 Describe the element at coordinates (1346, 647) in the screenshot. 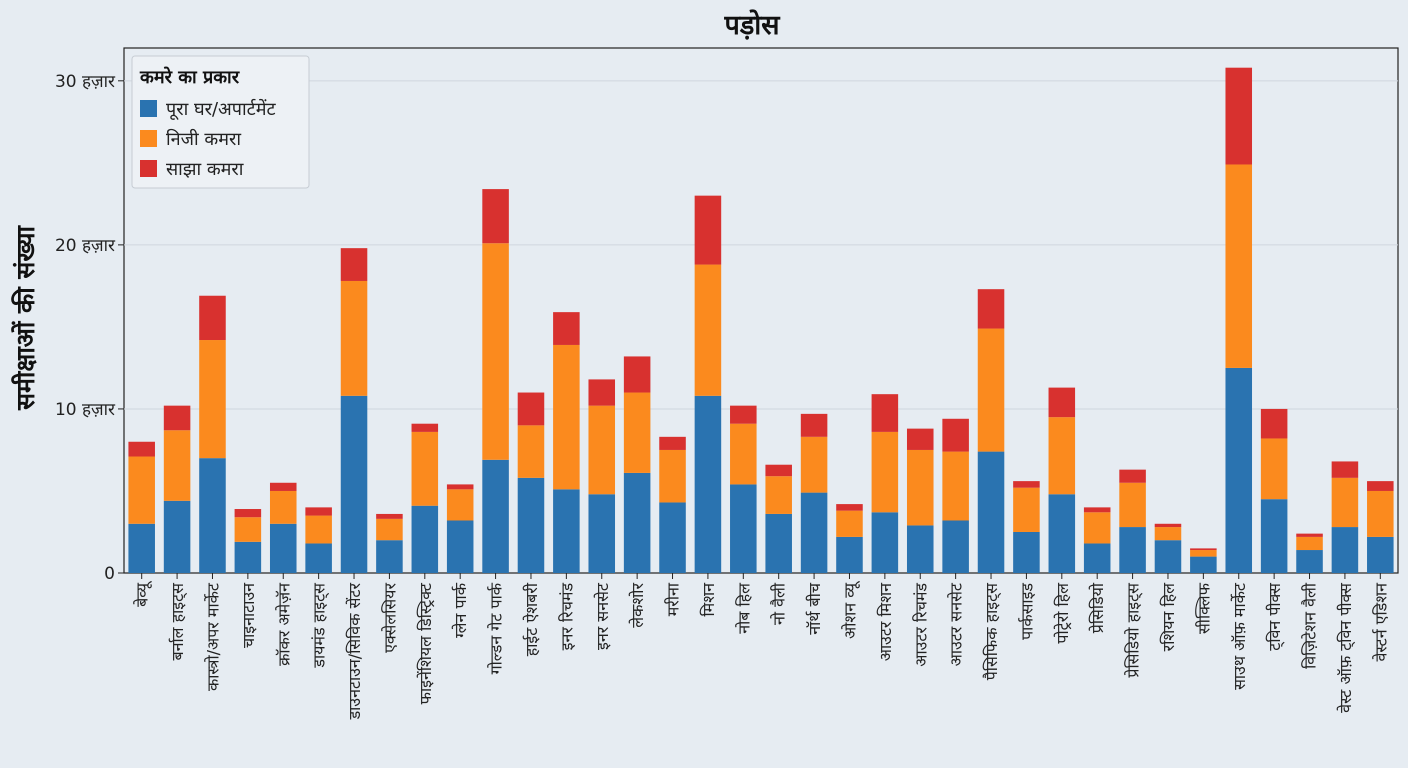

I see `x-tick-label: वेस्ट ऑफ़ ट्विन पीक्स` at that location.